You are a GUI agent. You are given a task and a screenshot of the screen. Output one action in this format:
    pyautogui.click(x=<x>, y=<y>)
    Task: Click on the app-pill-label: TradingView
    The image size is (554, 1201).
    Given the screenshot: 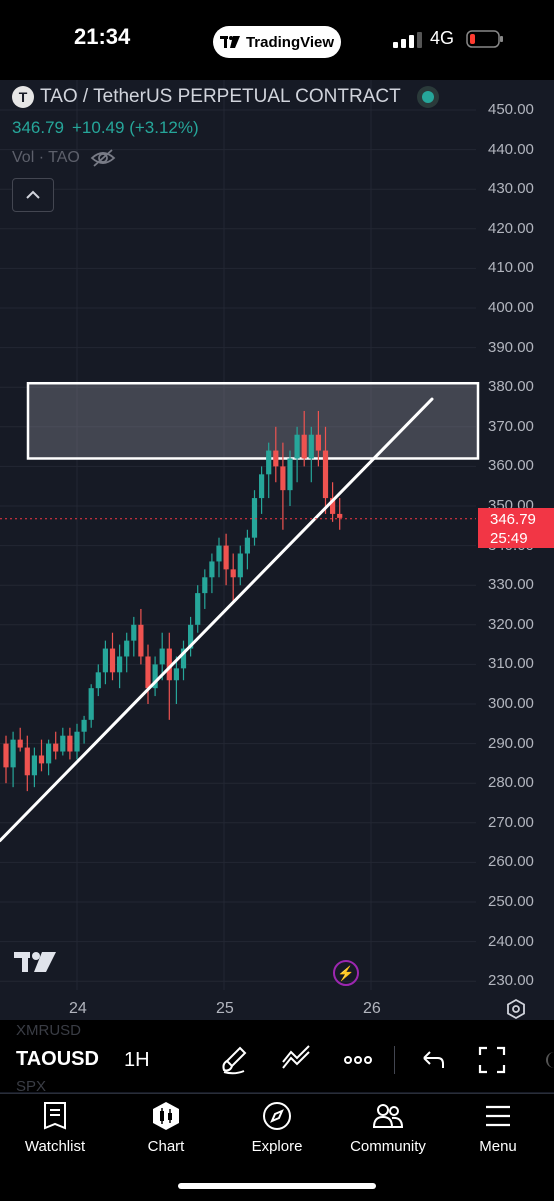 What is the action you would take?
    pyautogui.click(x=290, y=42)
    